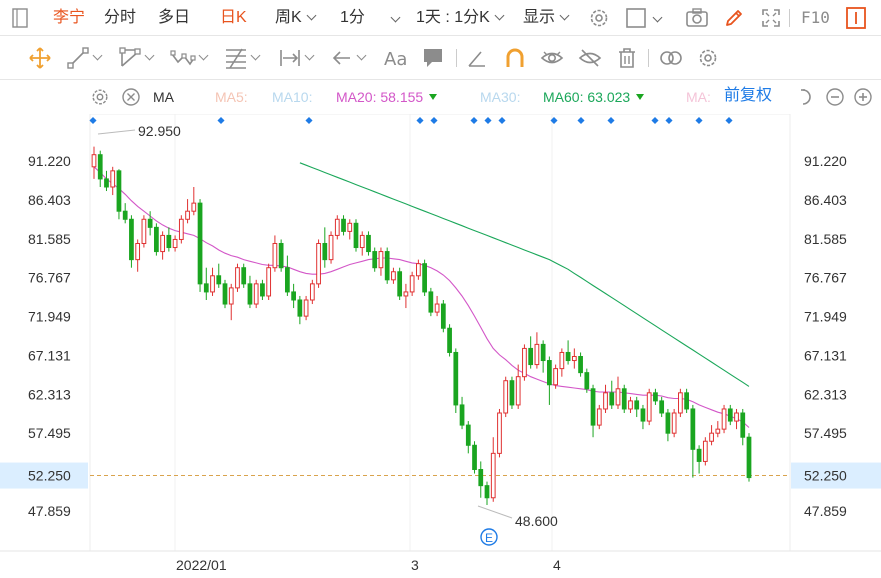 The width and height of the screenshot is (881, 578). I want to click on move-icon, so click(40, 58).